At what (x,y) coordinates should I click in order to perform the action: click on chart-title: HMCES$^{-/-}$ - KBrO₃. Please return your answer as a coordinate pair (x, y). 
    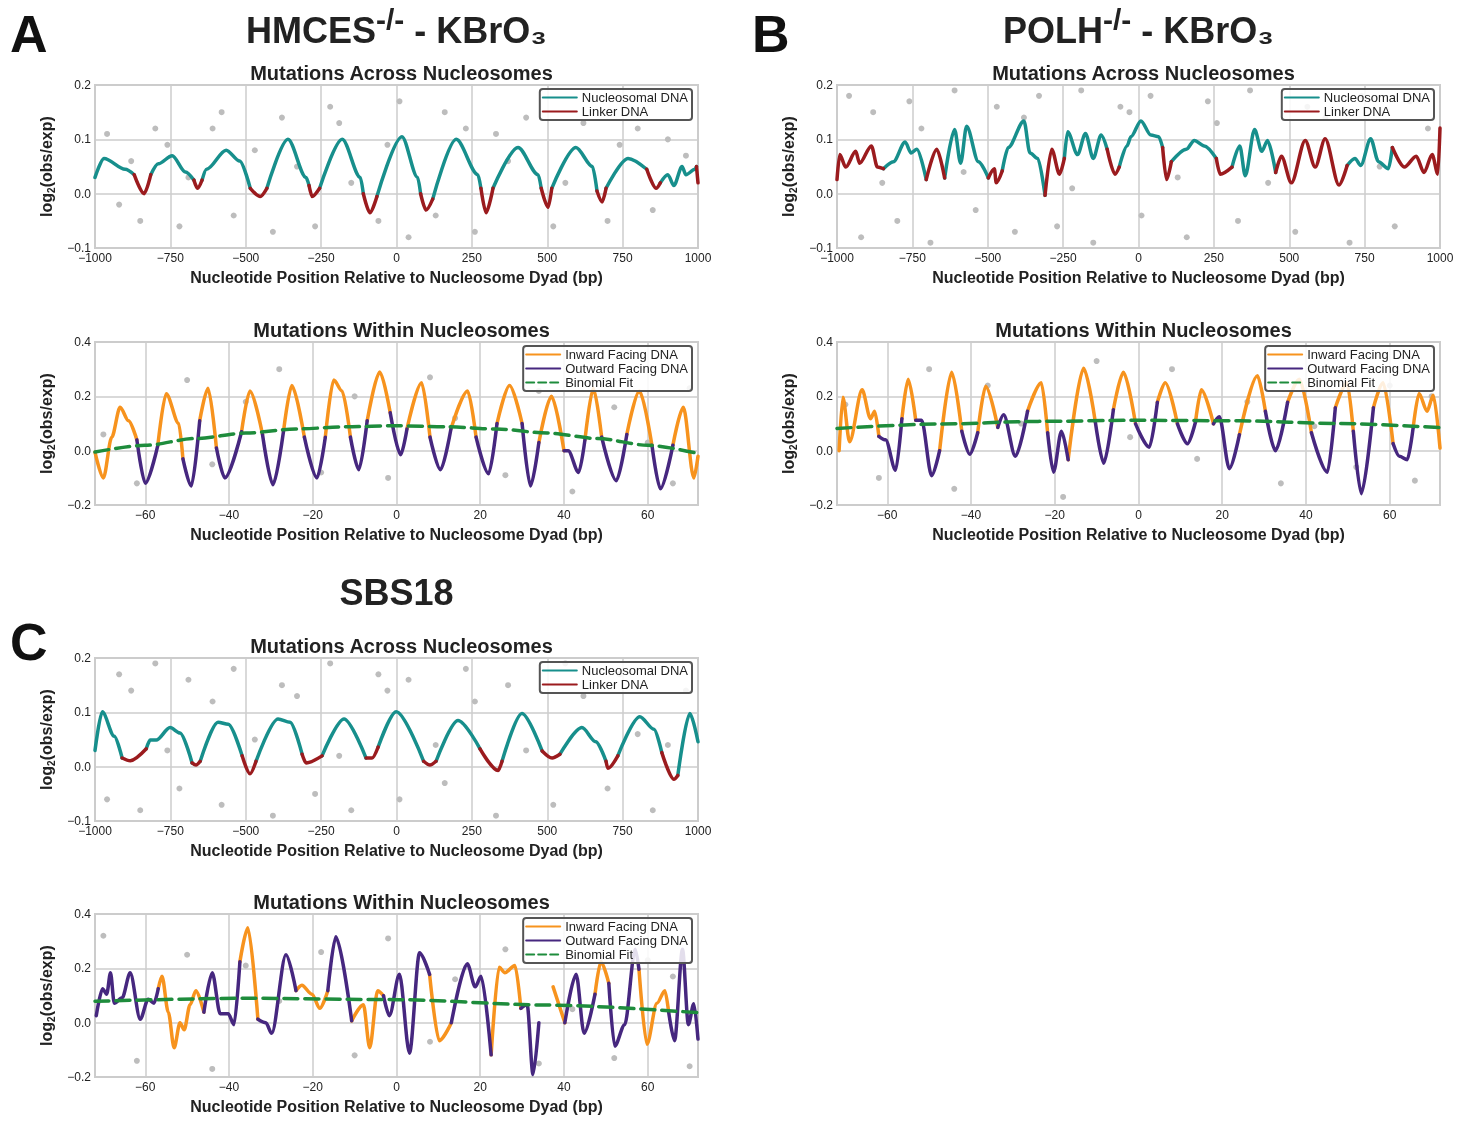
    Looking at the image, I should click on (396, 26).